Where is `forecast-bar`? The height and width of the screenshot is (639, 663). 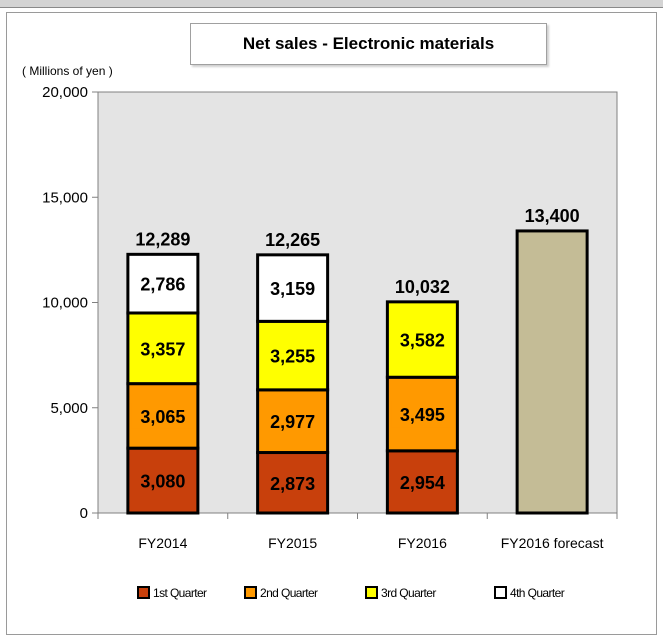
forecast-bar is located at coordinates (552, 372).